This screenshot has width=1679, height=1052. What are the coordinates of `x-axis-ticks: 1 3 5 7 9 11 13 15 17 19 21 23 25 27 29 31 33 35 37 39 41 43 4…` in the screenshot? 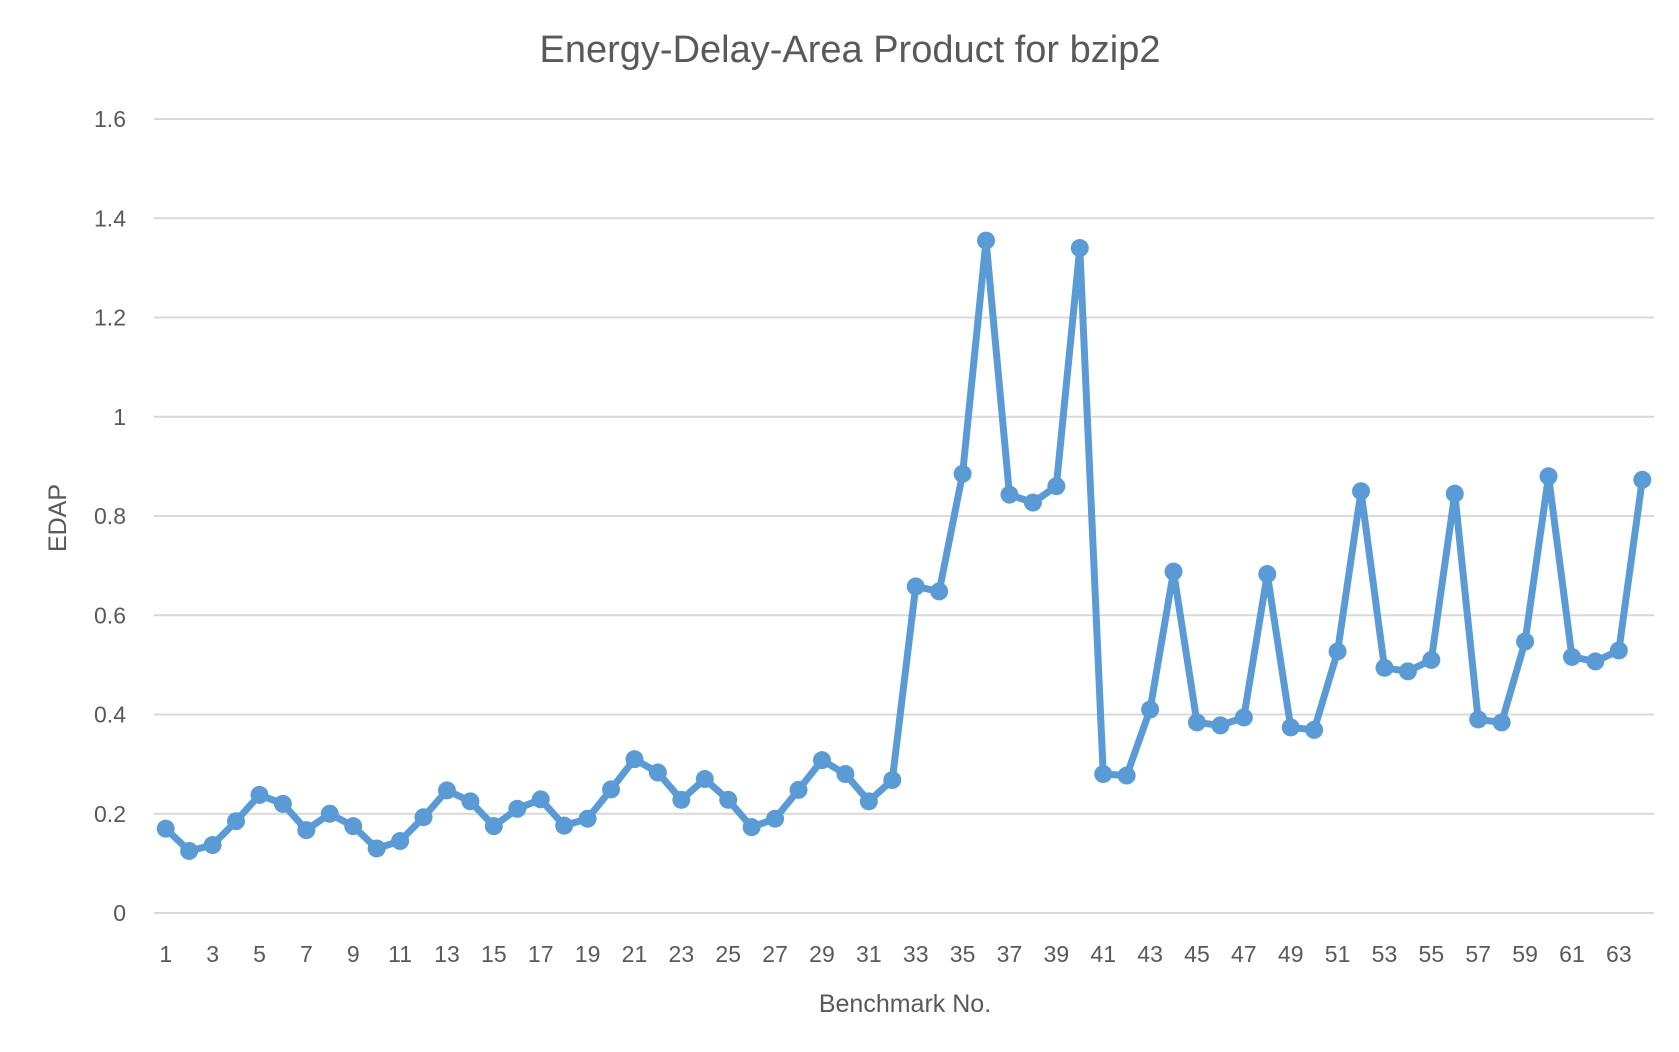 It's located at (895, 954).